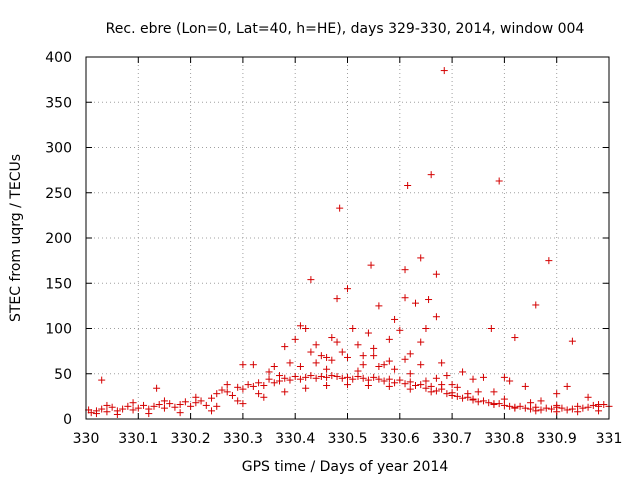  What do you see at coordinates (63, 375) in the screenshot?
I see `y-tick-label: 50` at bounding box center [63, 375].